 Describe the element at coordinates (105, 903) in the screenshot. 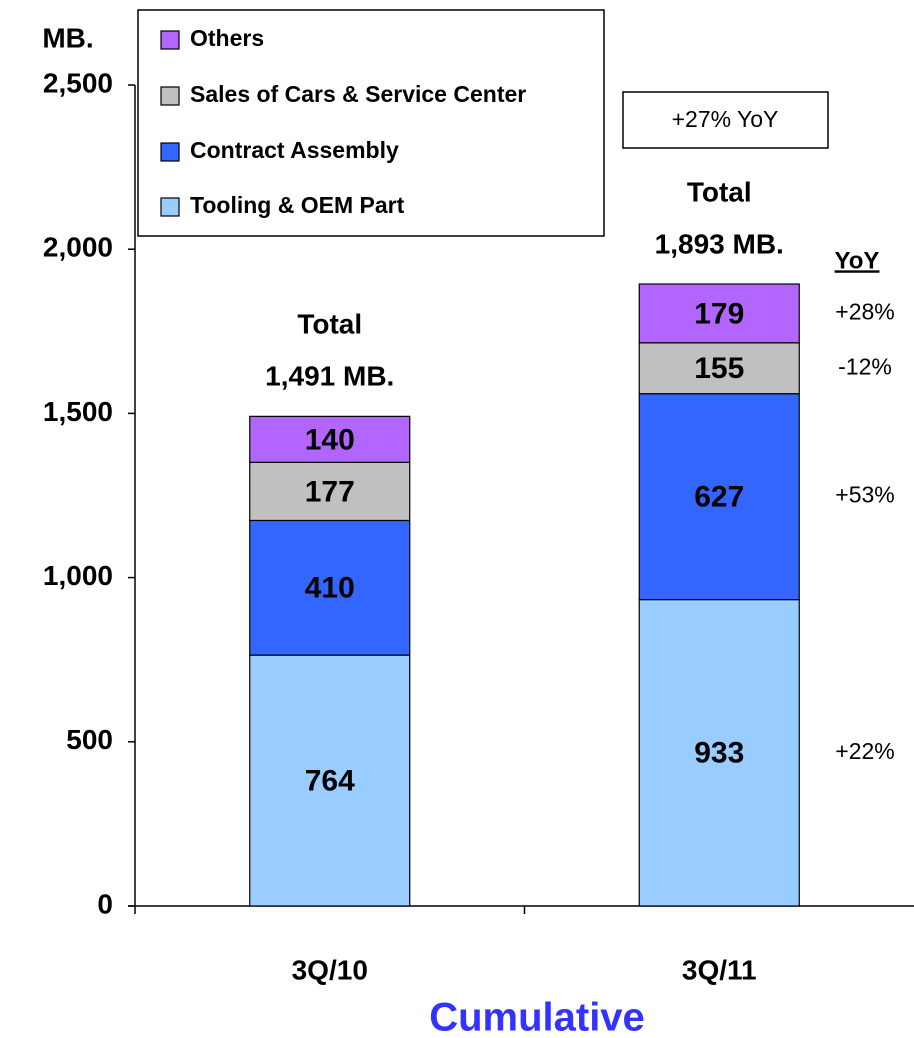

I see `y-tick-label: 0` at that location.